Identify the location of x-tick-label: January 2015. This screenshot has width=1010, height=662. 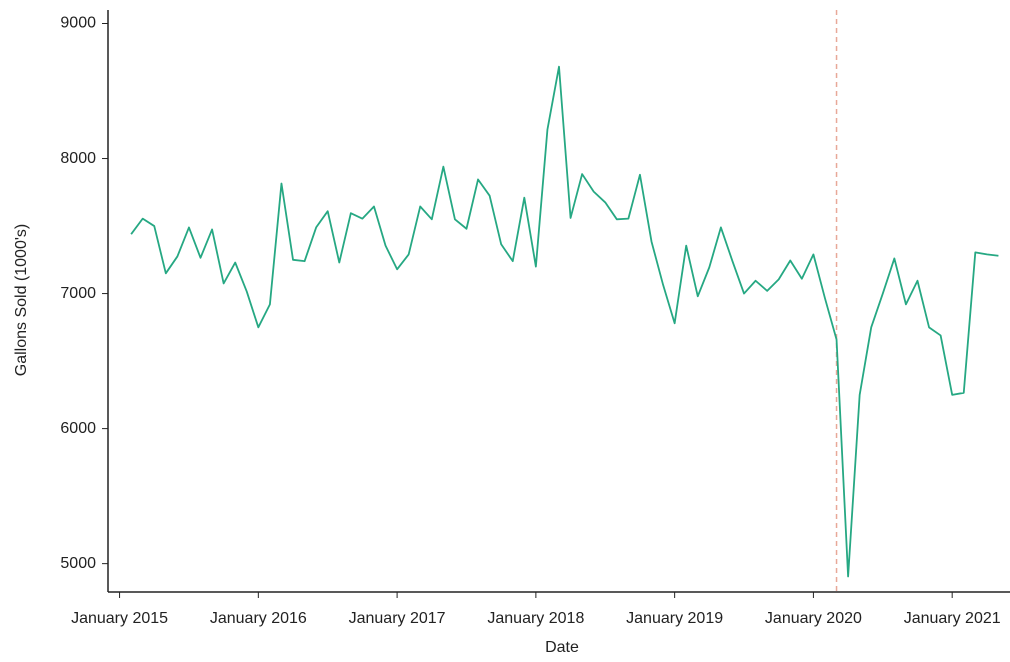
(119, 618).